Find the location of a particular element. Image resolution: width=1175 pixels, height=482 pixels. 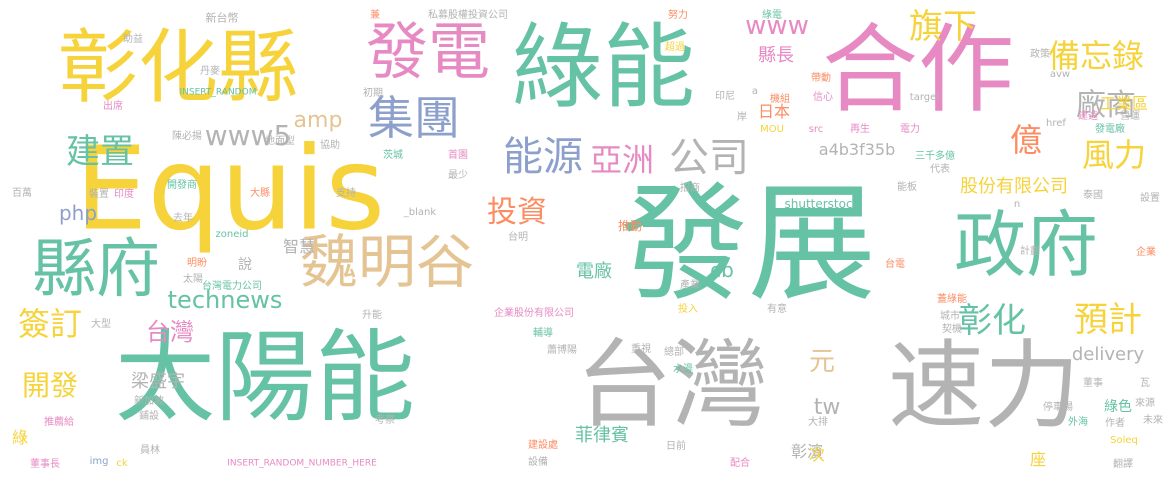

word-a: a is located at coordinates (755, 91).